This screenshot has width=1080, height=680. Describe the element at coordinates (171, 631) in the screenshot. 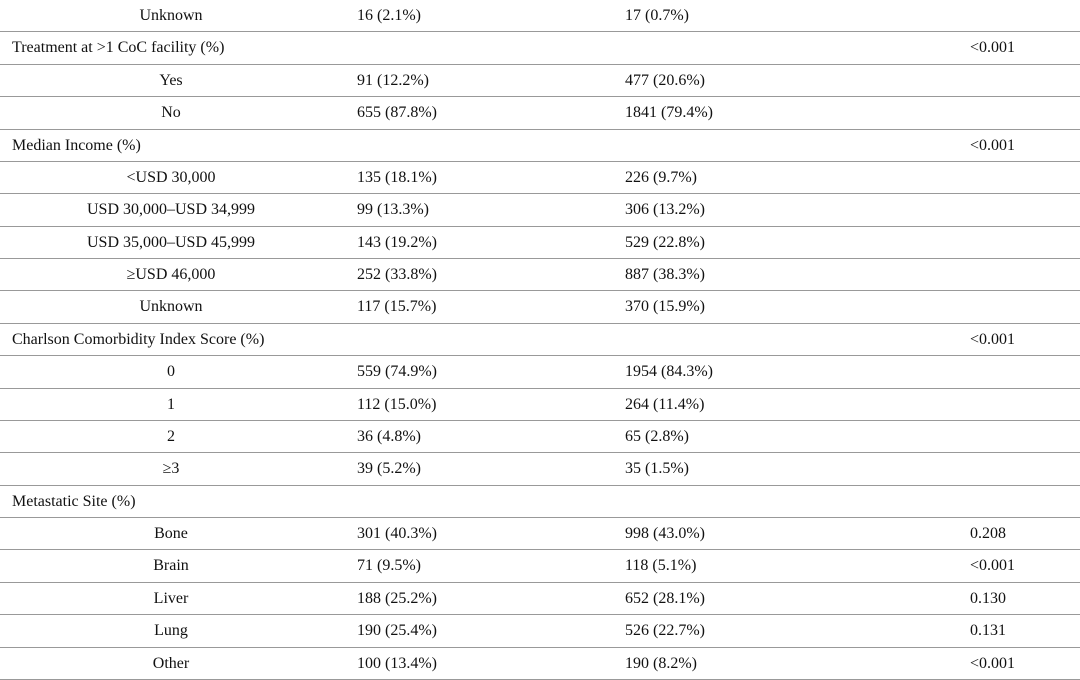

I see `row-label: Lung` at that location.